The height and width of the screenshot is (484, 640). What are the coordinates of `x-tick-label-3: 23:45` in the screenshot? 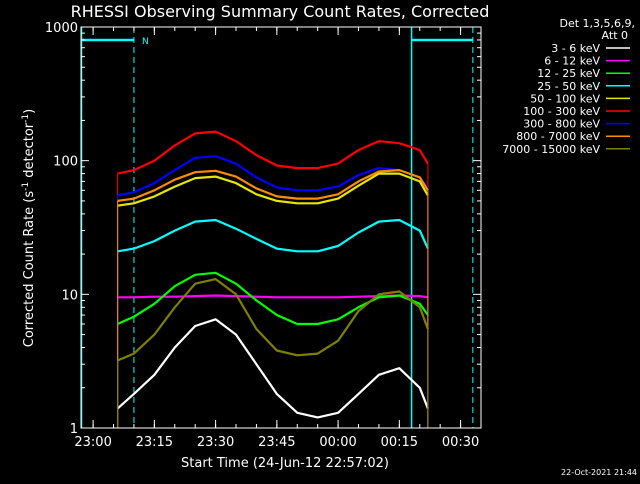 It's located at (276, 442).